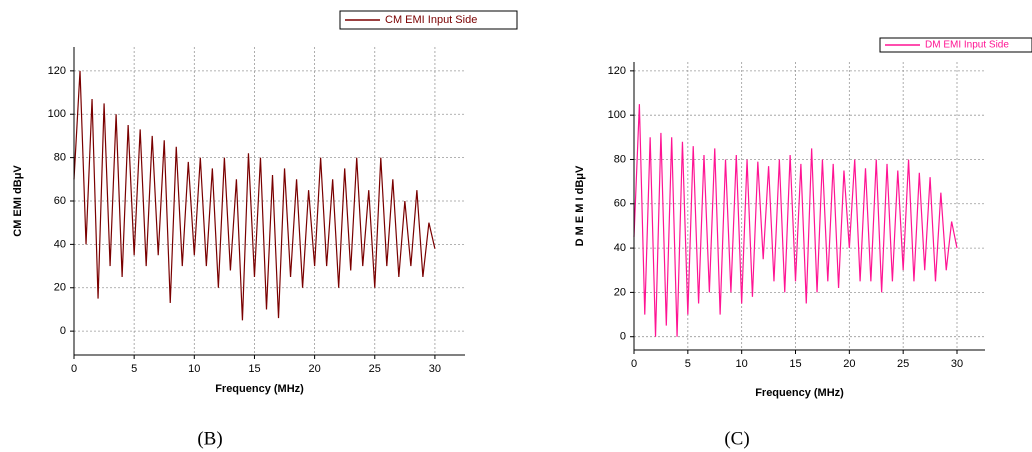 The height and width of the screenshot is (452, 1032). Describe the element at coordinates (580, 205) in the screenshot. I see `y-axis-label: D M E M I dBμV` at that location.